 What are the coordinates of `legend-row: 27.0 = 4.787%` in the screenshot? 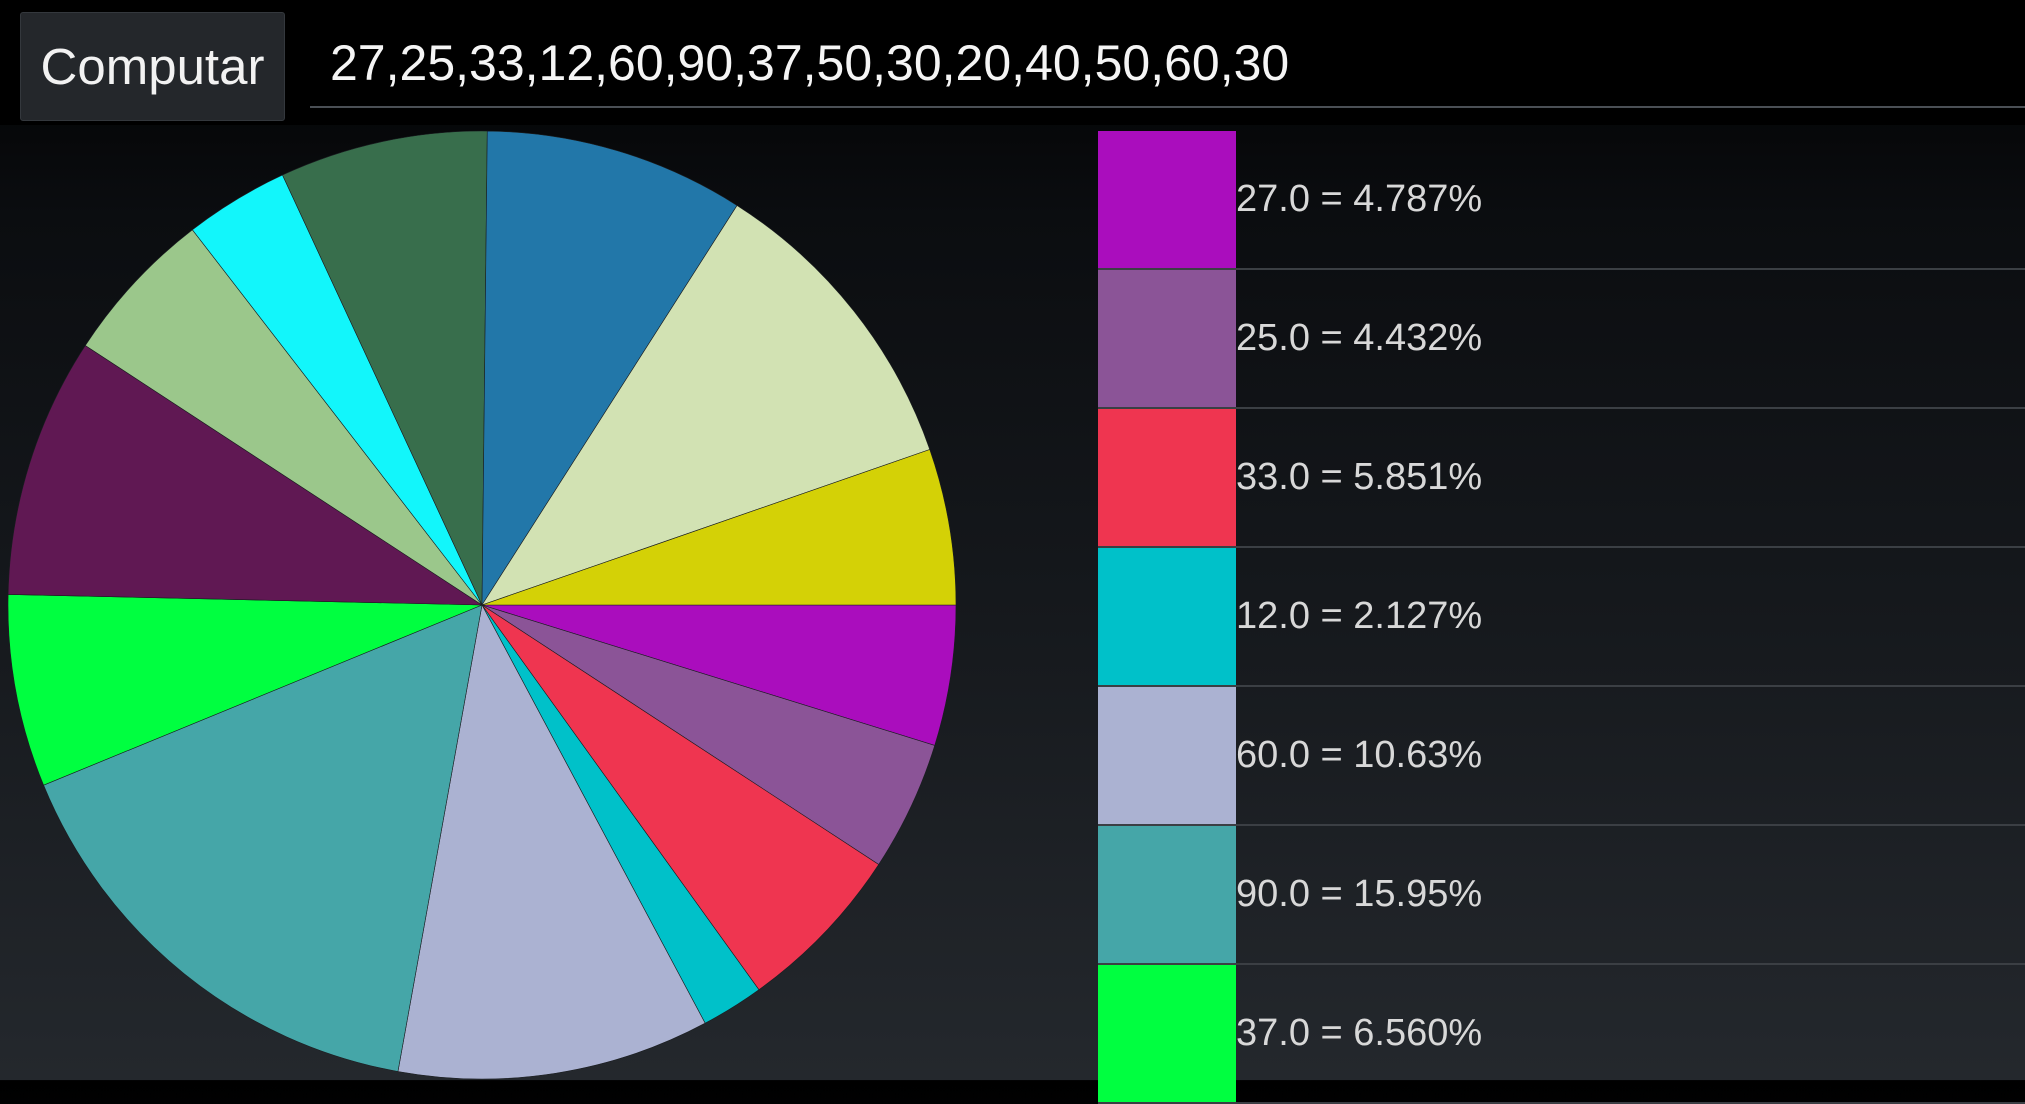 It's located at (1561, 200).